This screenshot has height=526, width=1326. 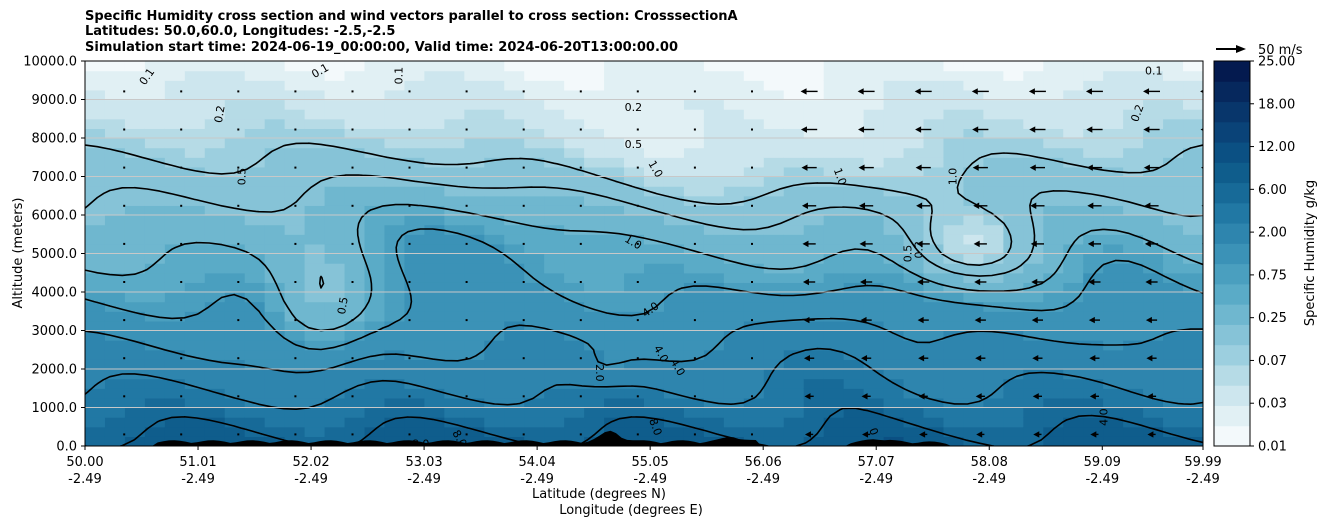 I want to click on colorbar-segment, so click(x=1232, y=233).